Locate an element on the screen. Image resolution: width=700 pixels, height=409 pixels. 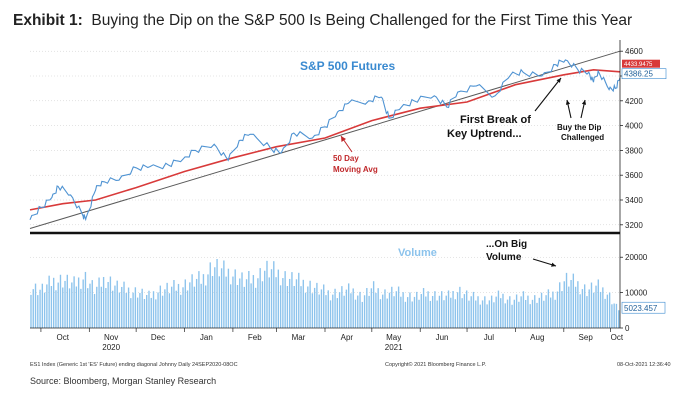
last-price-label: 4386.25 is located at coordinates (638, 74).